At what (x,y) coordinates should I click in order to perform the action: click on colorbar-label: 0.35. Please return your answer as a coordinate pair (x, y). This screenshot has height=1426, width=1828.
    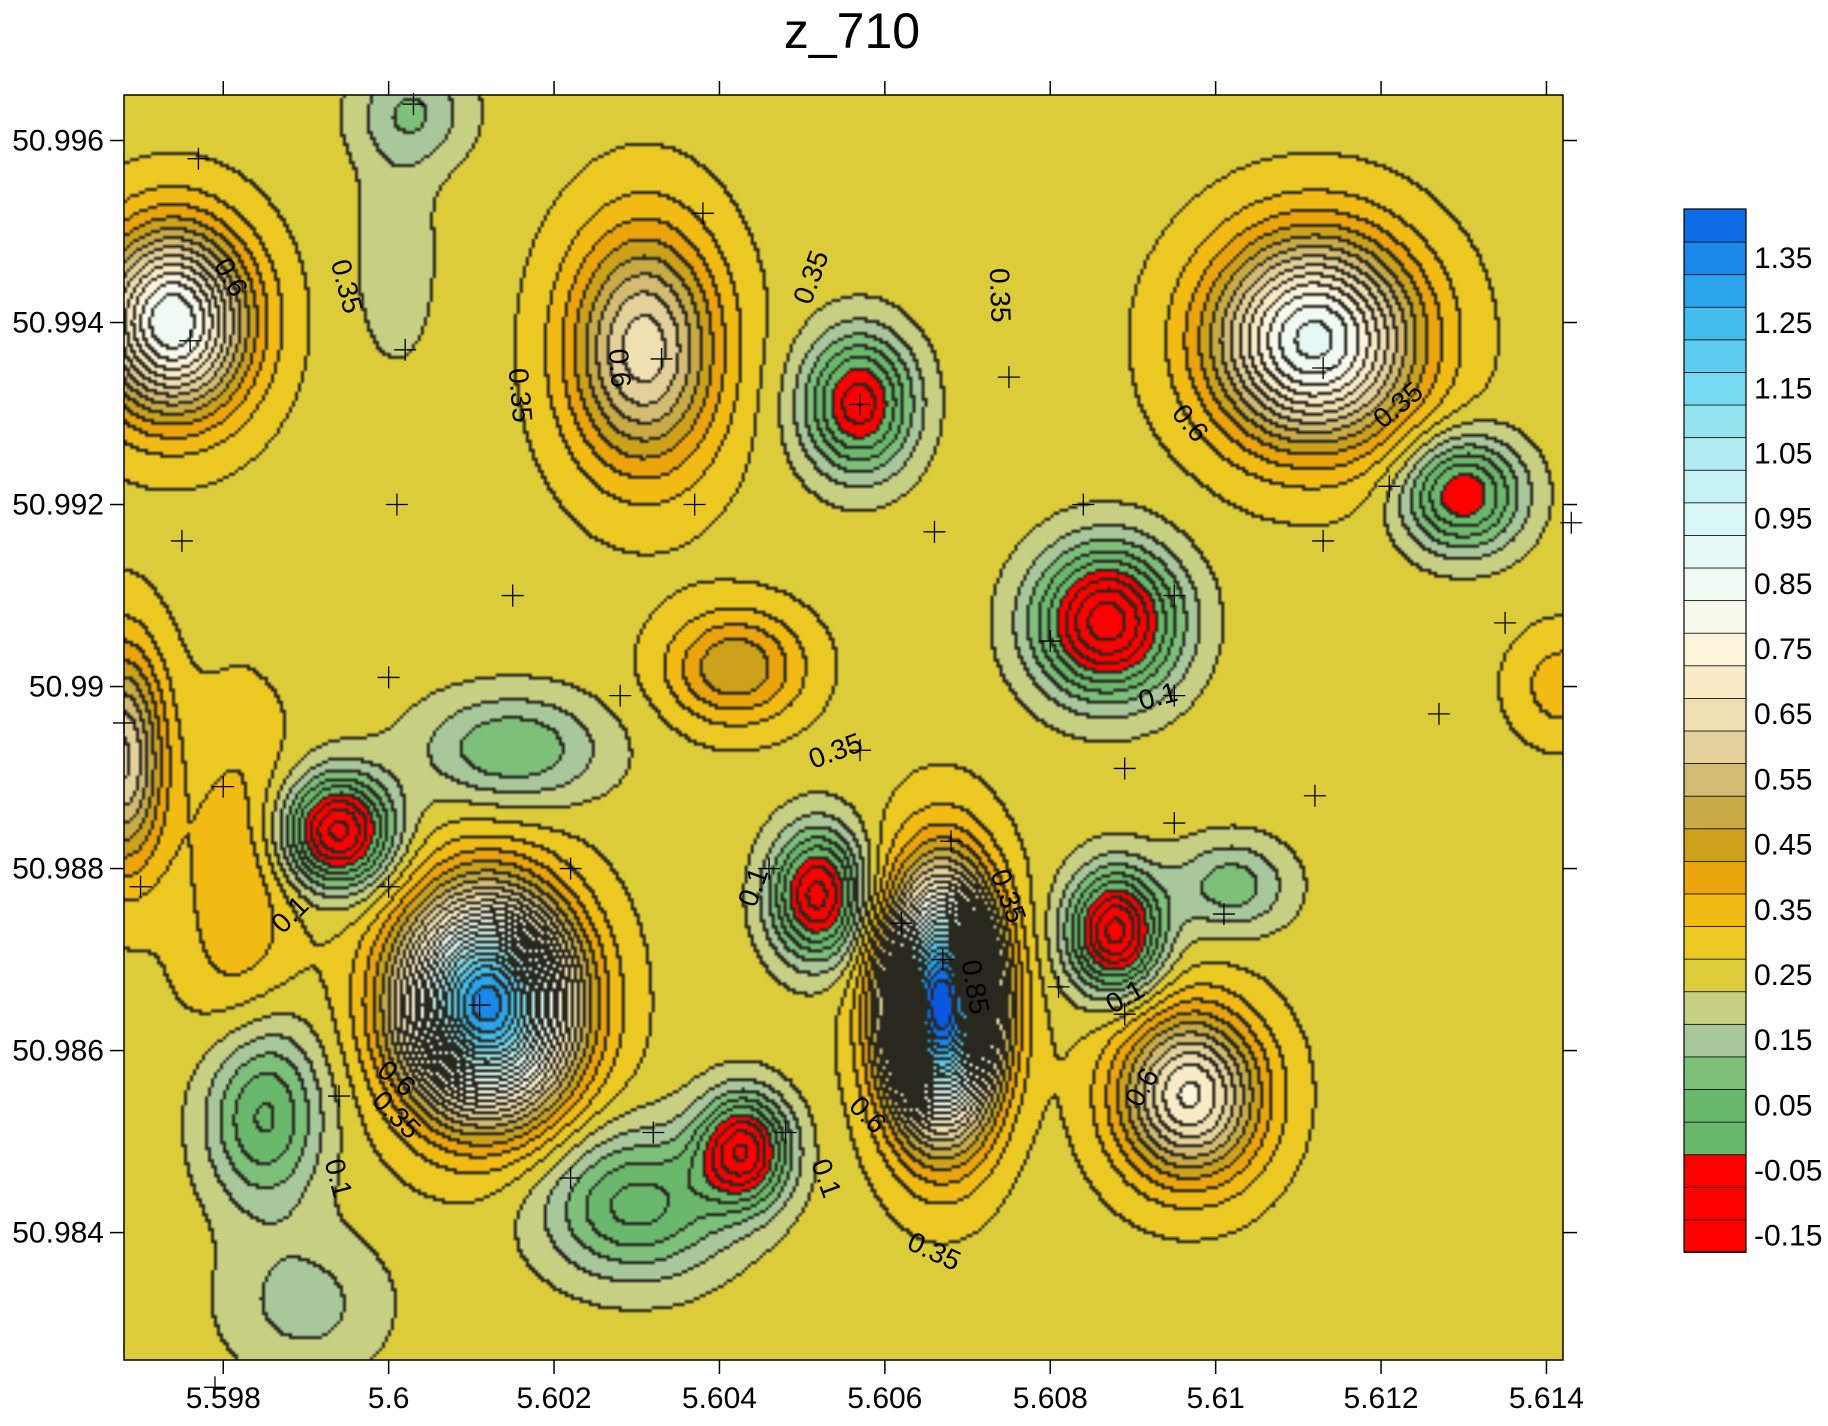
    Looking at the image, I should click on (1783, 910).